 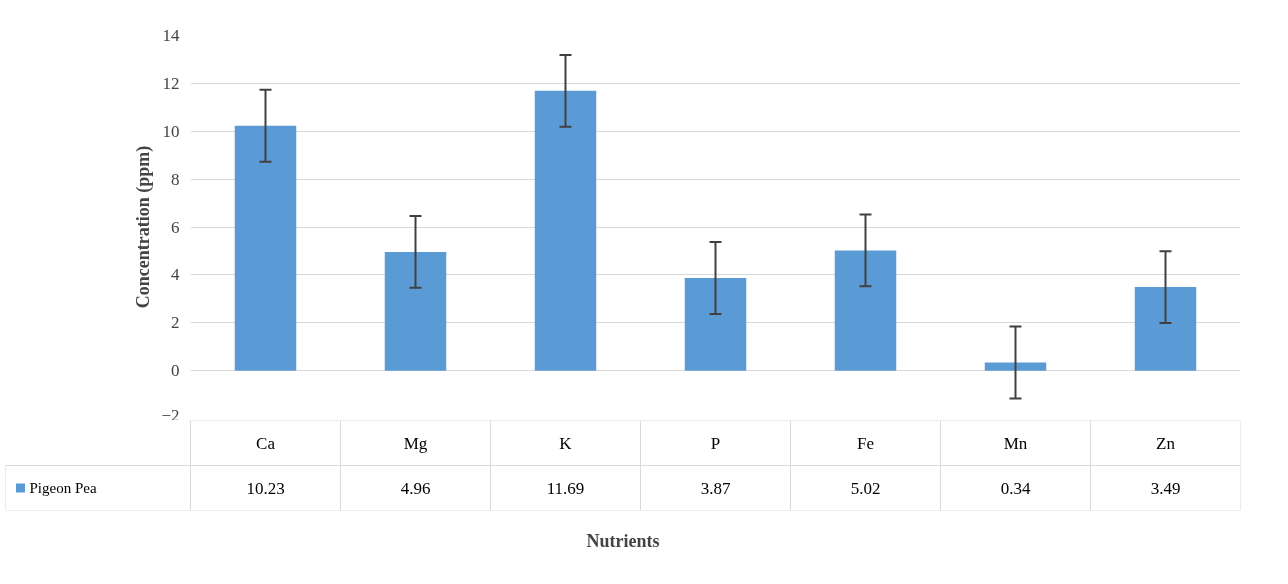 I want to click on x-tick-label: Mg, so click(x=415, y=443).